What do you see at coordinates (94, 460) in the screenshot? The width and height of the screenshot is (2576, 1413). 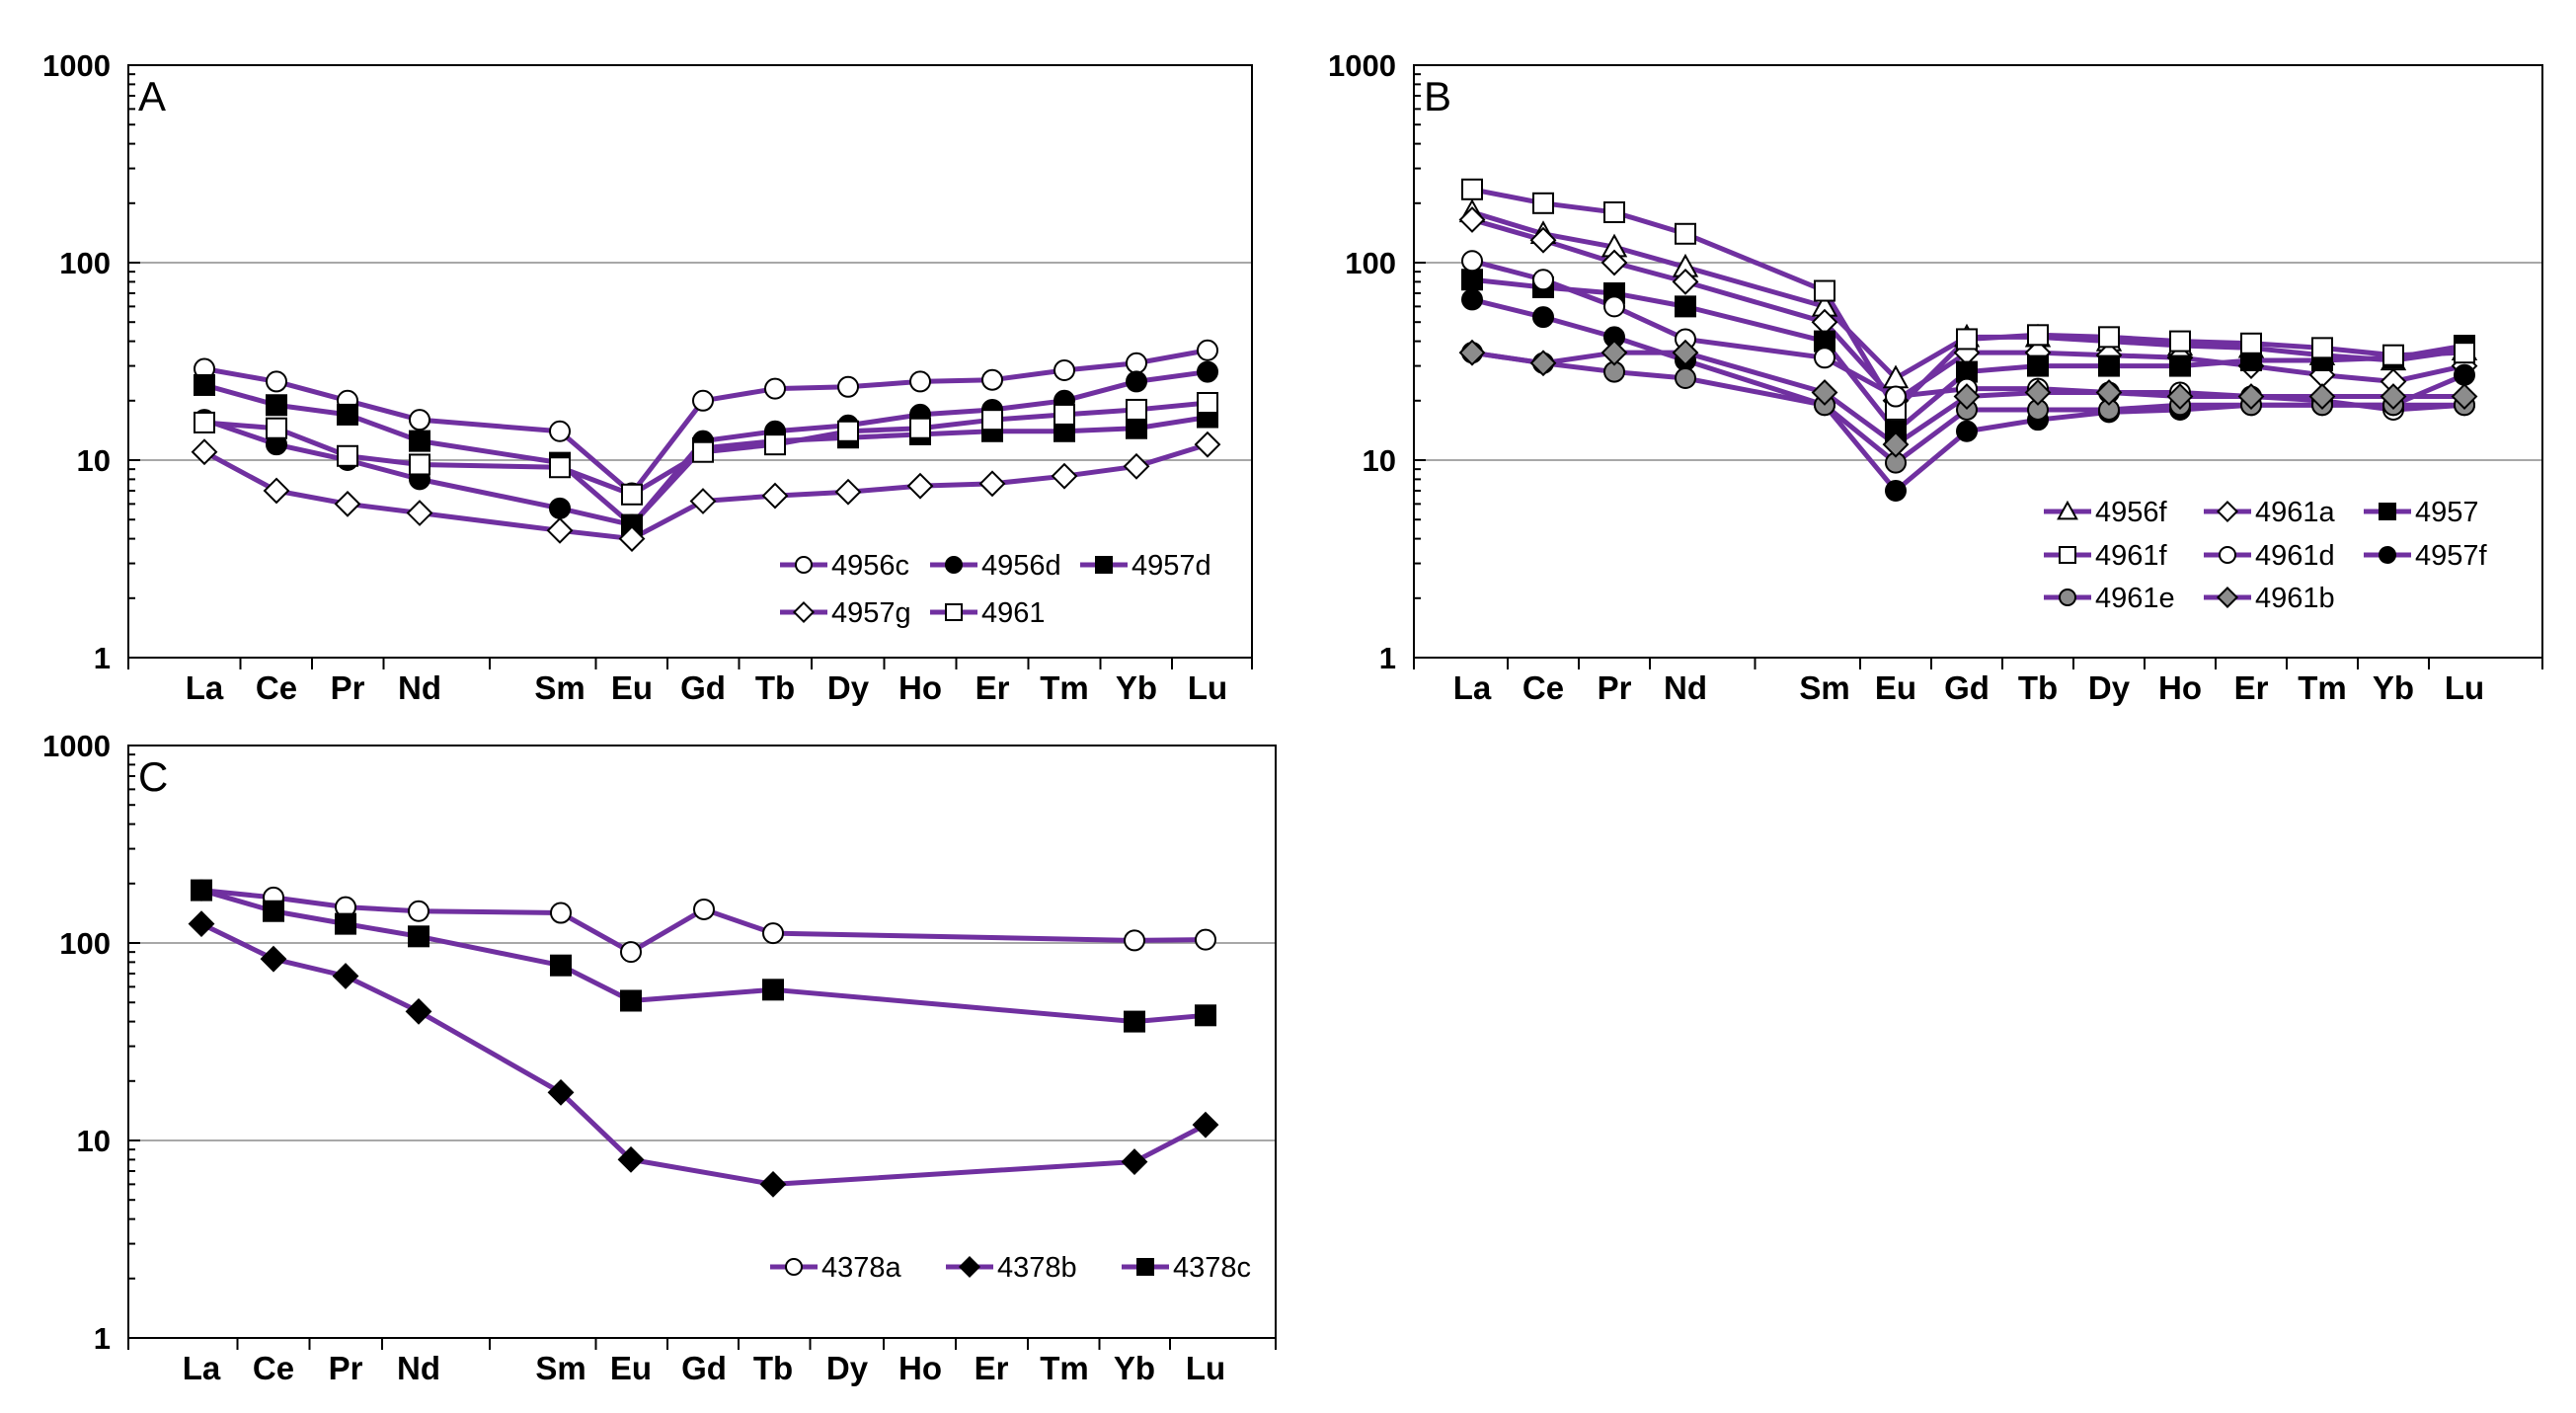 I see `y-tick-label: 10` at bounding box center [94, 460].